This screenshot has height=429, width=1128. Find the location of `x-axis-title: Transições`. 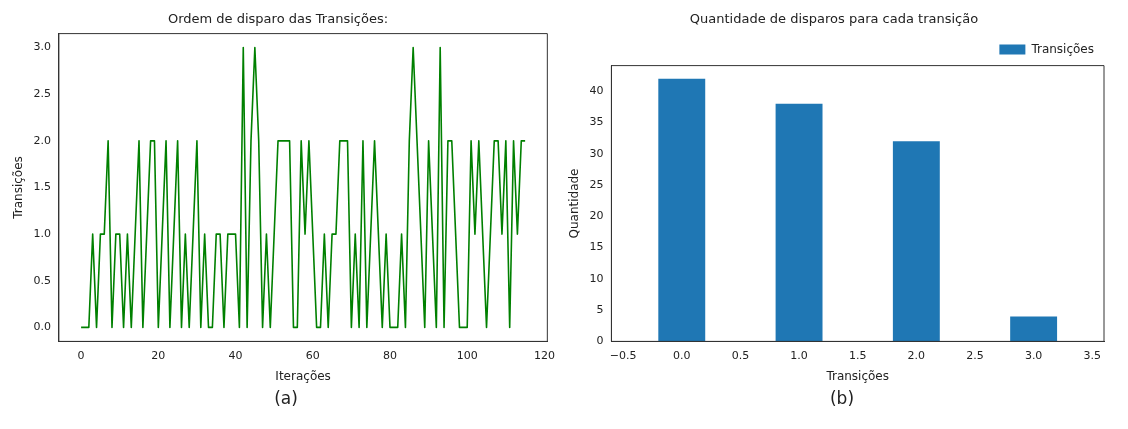

x-axis-title: Transições is located at coordinates (857, 375).